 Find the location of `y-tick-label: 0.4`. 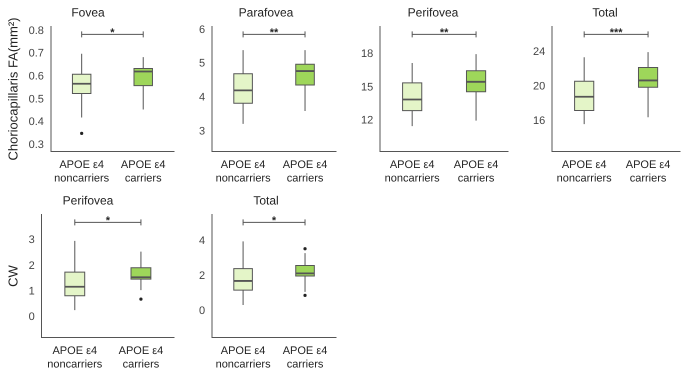

y-tick-label: 0.4 is located at coordinates (36, 122).